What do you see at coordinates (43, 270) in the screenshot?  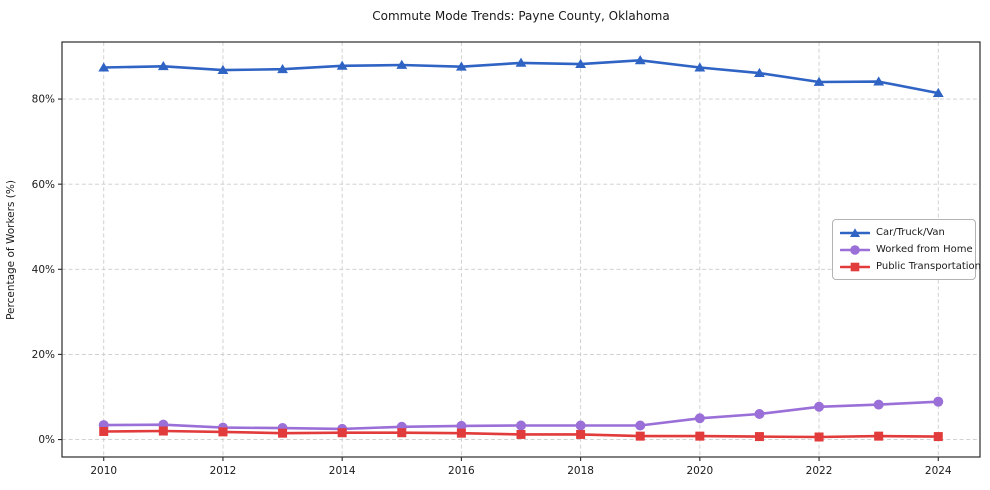 I see `y-tick-label: 40%` at bounding box center [43, 270].